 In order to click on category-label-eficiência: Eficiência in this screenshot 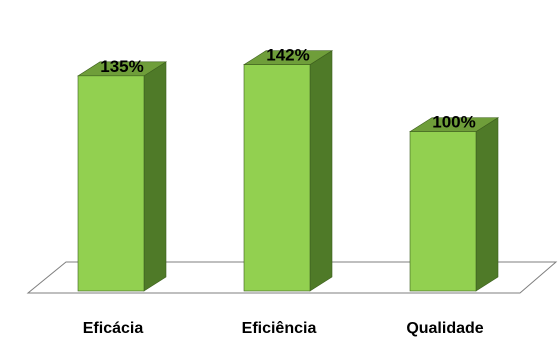, I will do `click(279, 328)`.